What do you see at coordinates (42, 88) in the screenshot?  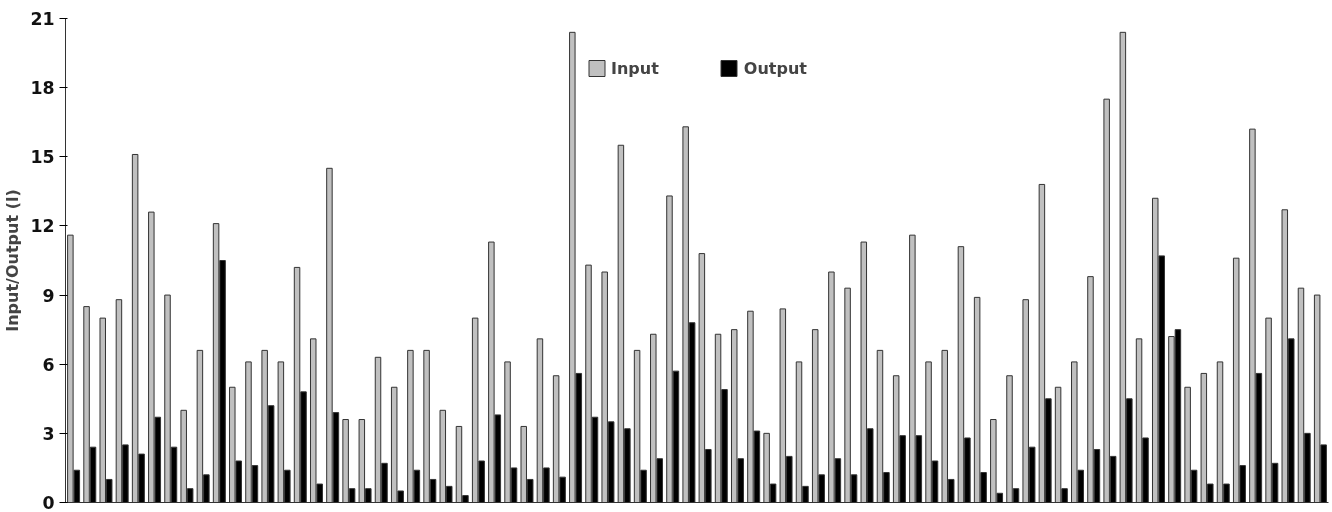 I see `y-tick-label: 18` at bounding box center [42, 88].